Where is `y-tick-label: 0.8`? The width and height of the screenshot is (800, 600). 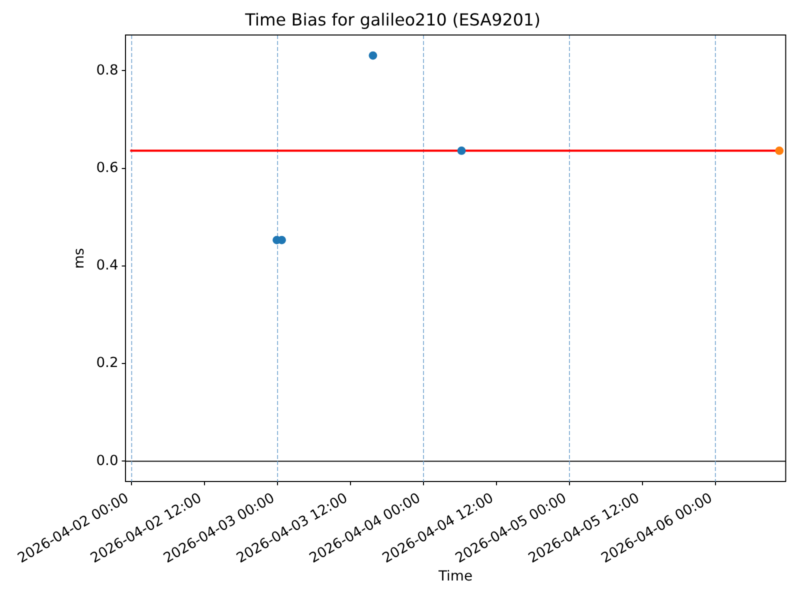
y-tick-label: 0.8 is located at coordinates (107, 70).